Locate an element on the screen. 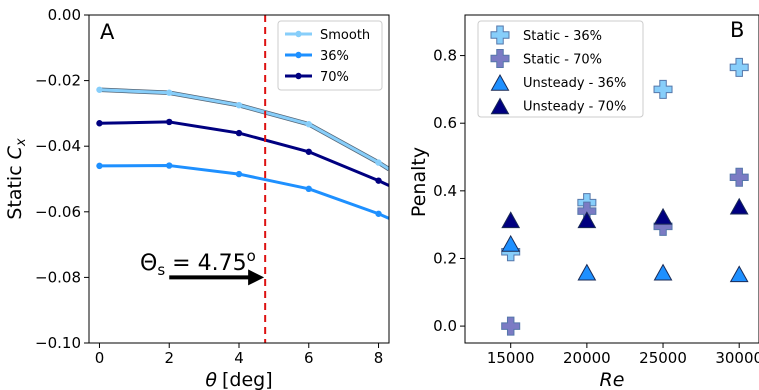 The width and height of the screenshot is (759, 390). annotation-arrow-head is located at coordinates (256, 277).